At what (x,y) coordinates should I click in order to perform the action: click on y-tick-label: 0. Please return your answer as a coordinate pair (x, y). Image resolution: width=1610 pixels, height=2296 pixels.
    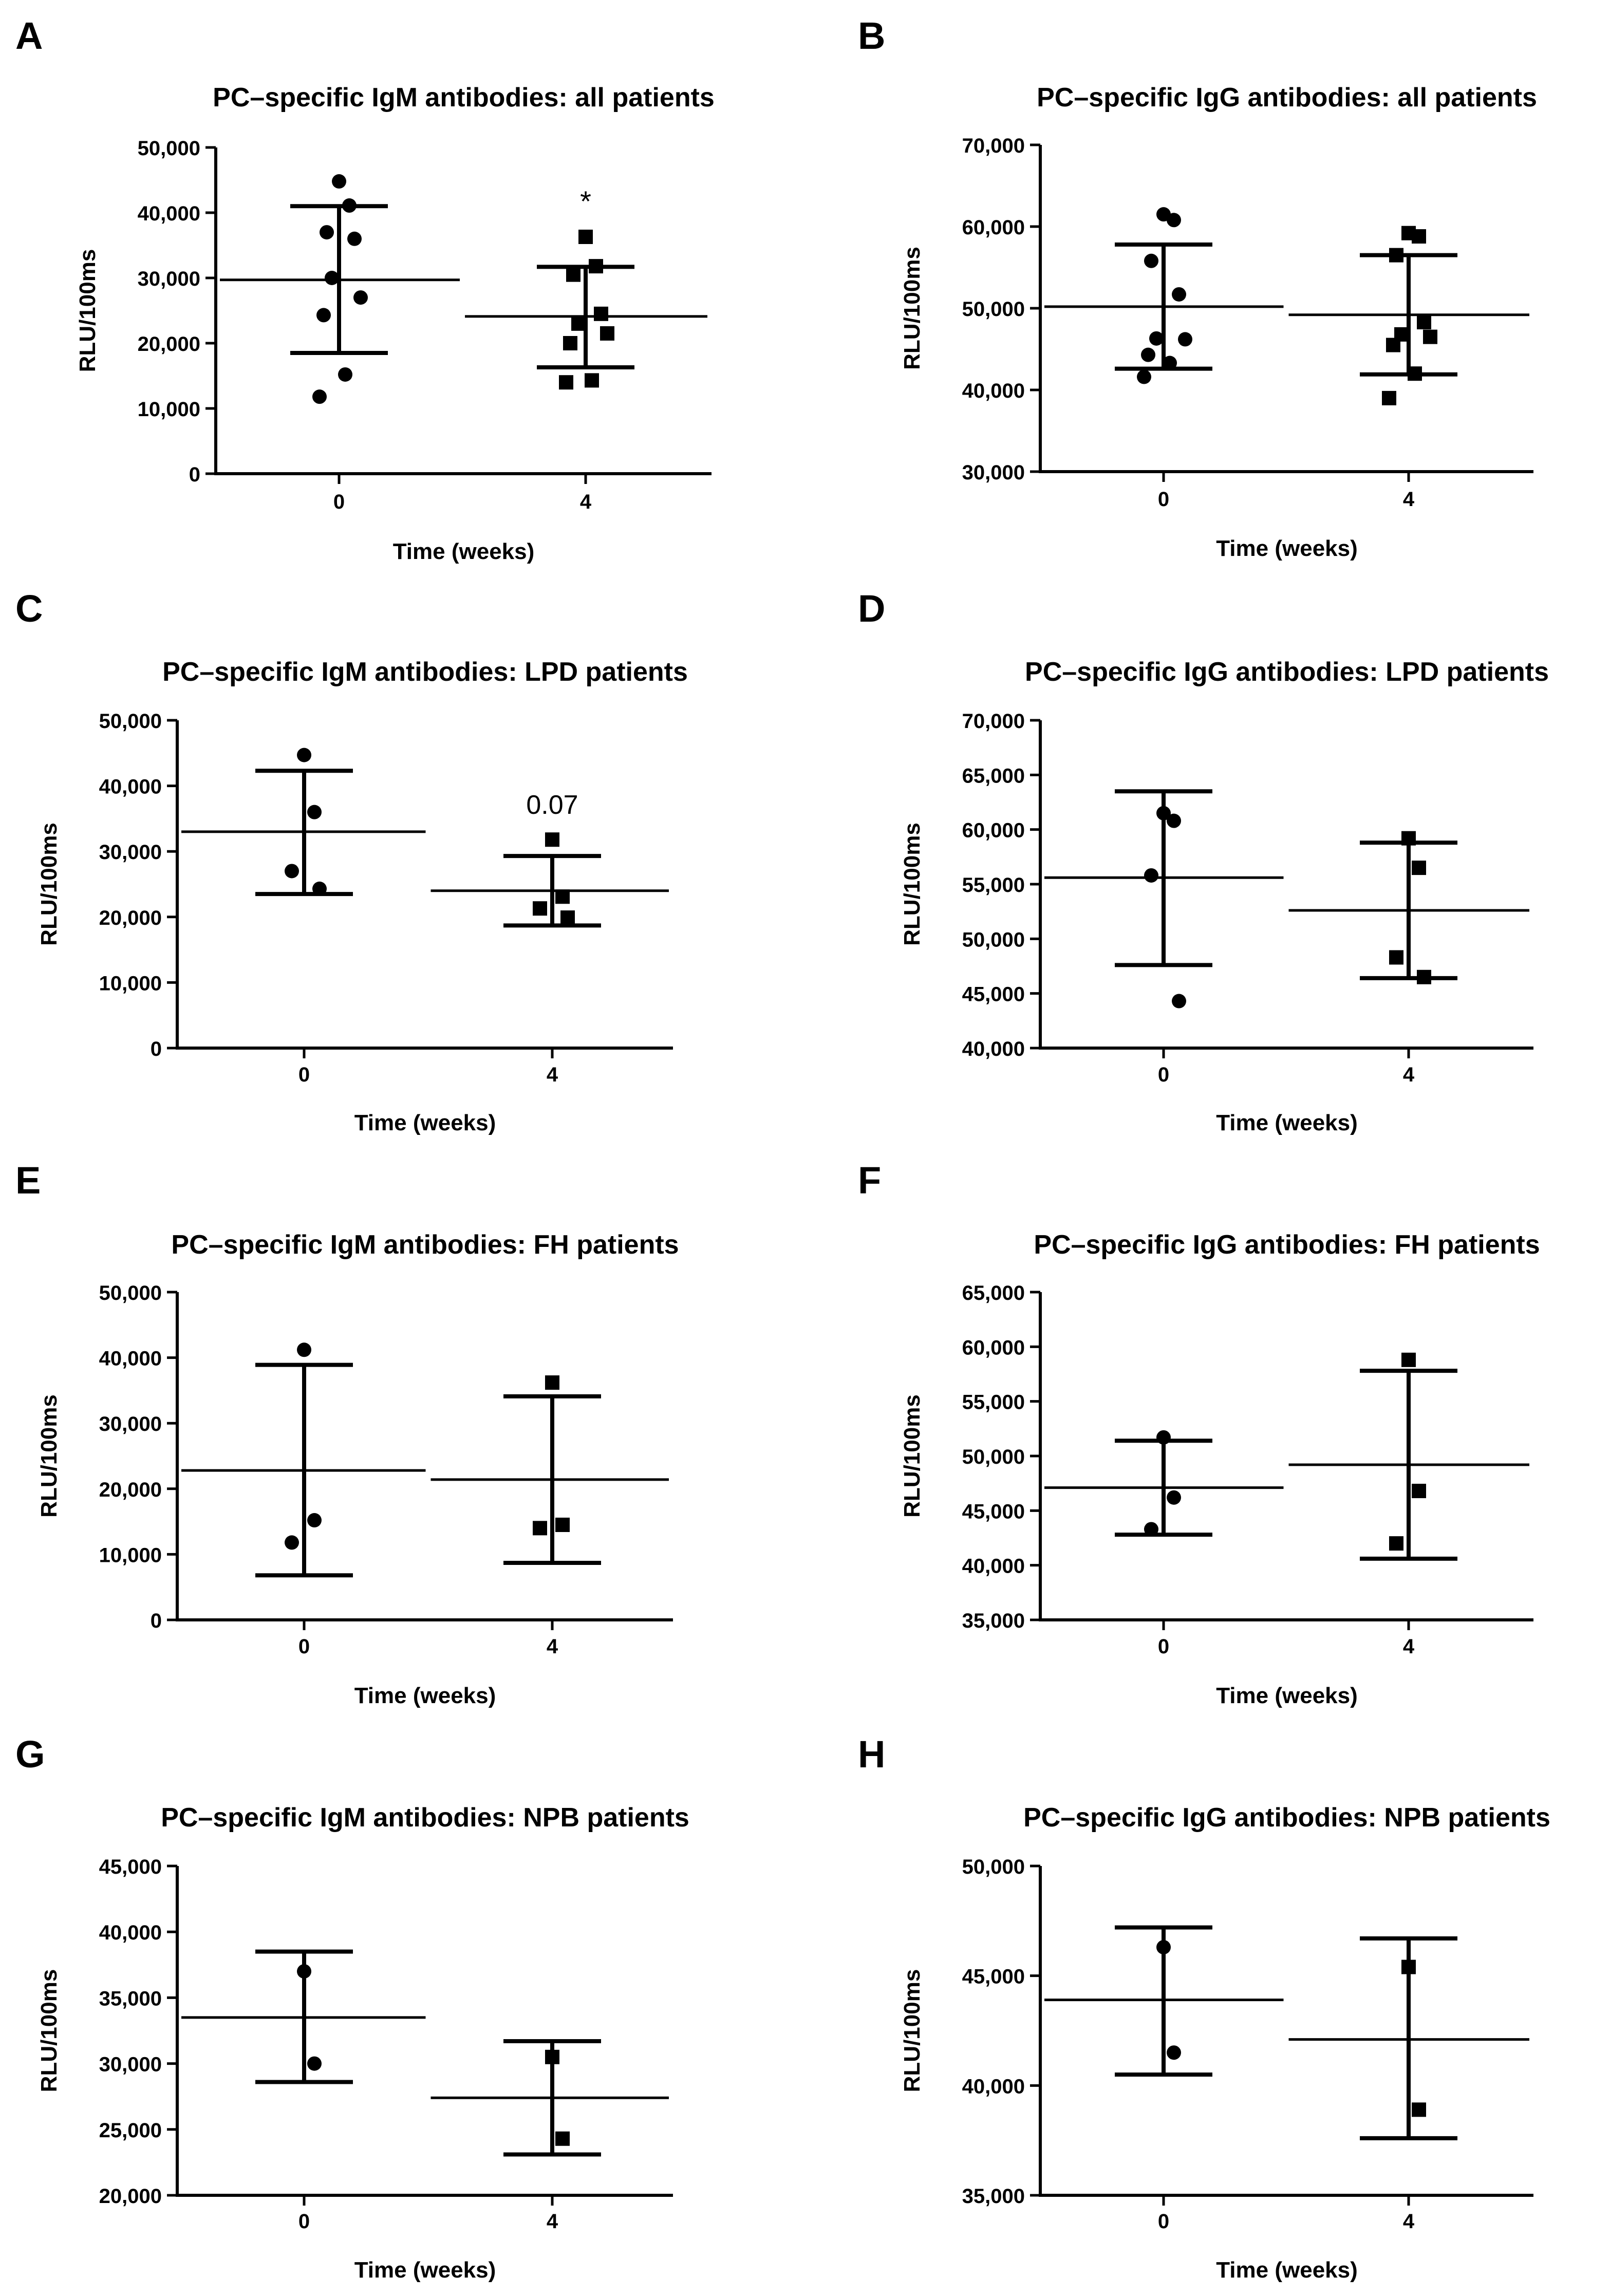
    Looking at the image, I should click on (156, 1621).